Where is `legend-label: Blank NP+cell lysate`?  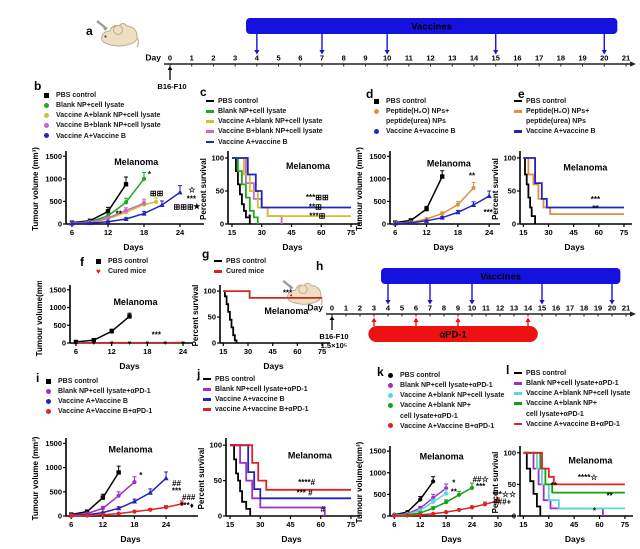 legend-label: Blank NP+cell lysate is located at coordinates (252, 112).